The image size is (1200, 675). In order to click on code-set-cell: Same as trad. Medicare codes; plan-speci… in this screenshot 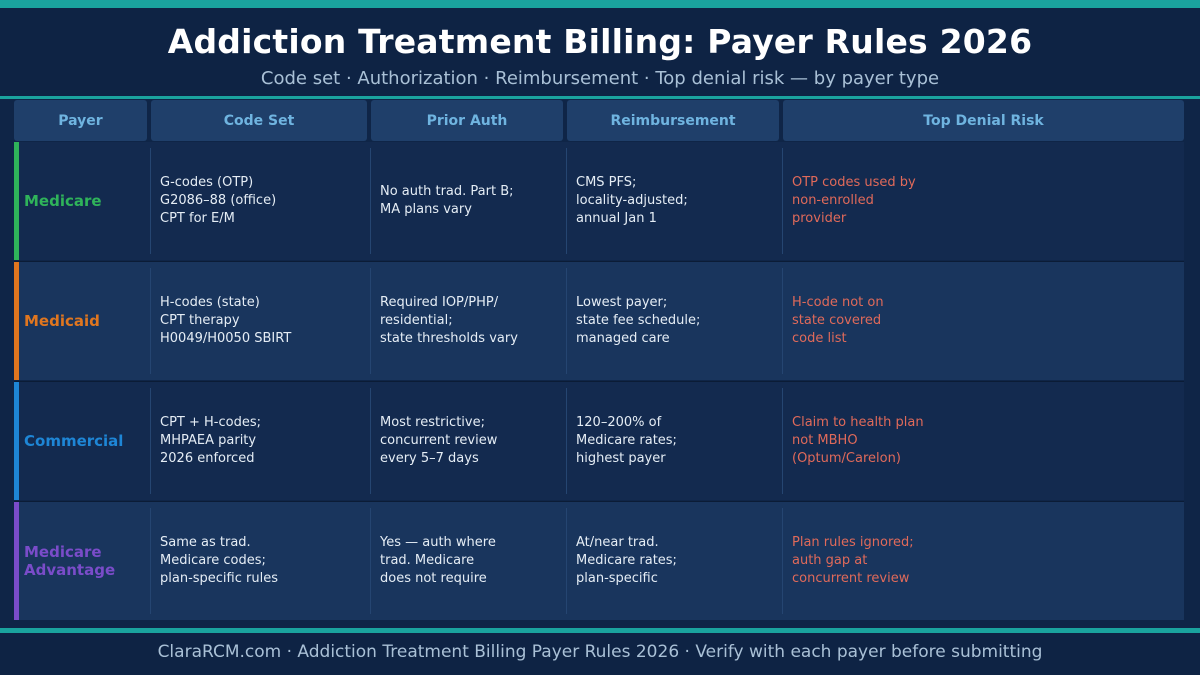, I will do `click(219, 560)`.